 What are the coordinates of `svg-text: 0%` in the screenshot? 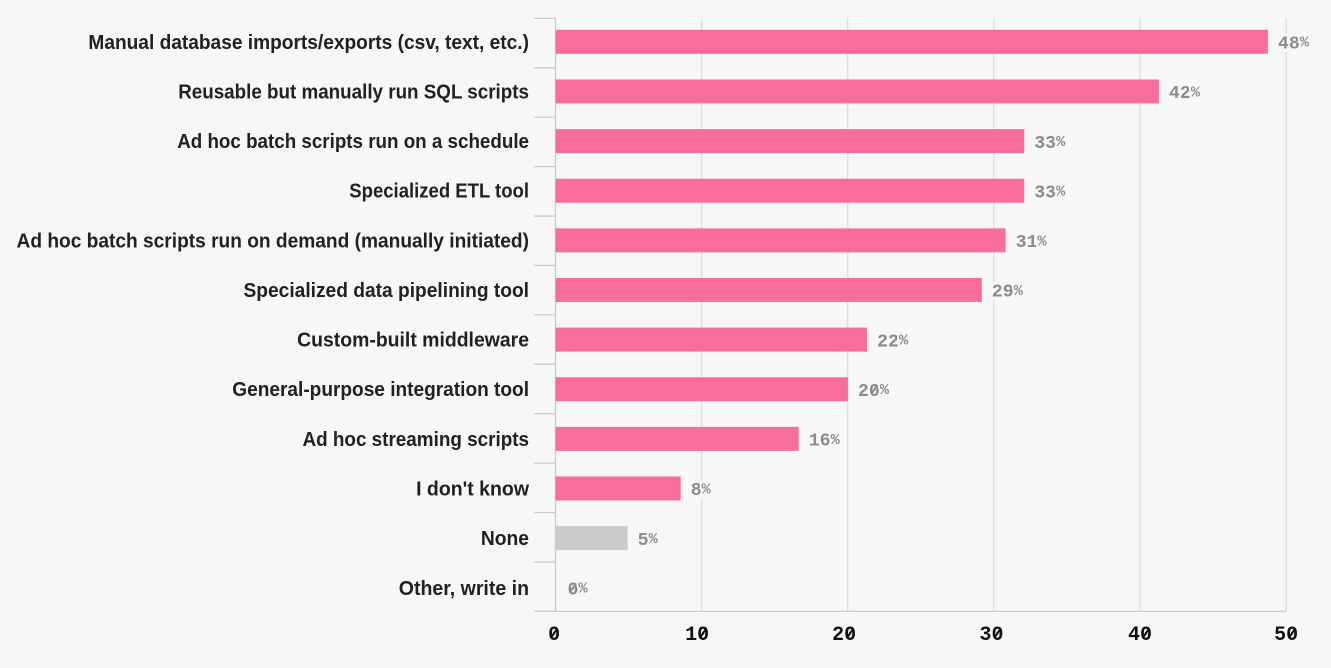 It's located at (578, 590).